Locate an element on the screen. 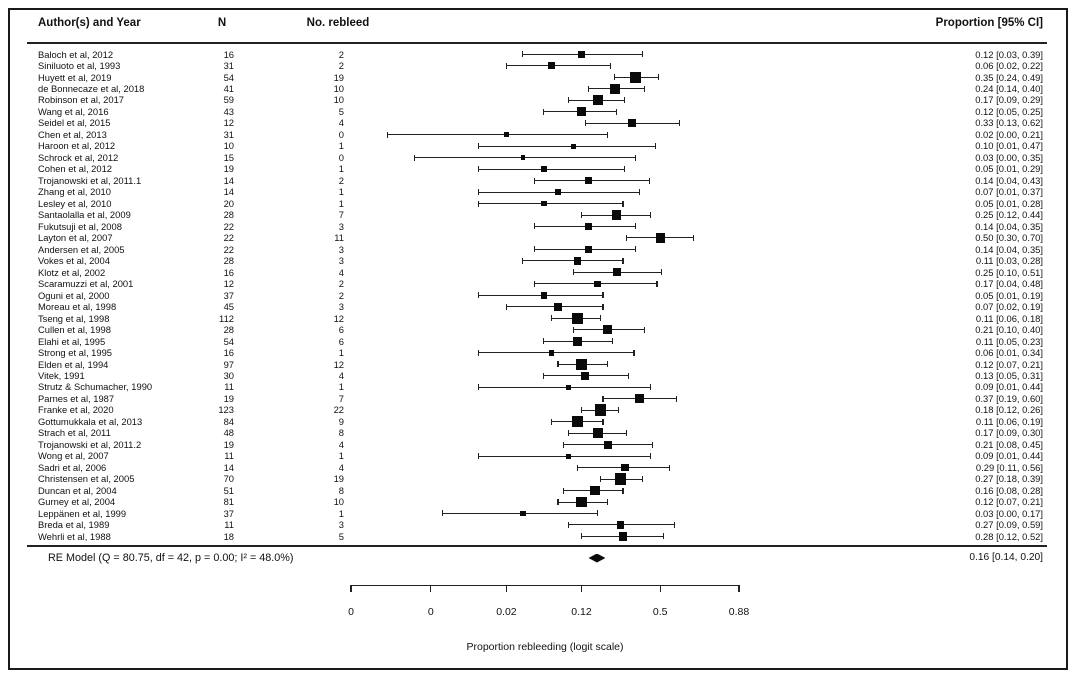 Image resolution: width=1080 pixels, height=683 pixels. study-row: Wong et al, 2007 11 1 0.09 [0.01, 0.44] is located at coordinates (538, 456).